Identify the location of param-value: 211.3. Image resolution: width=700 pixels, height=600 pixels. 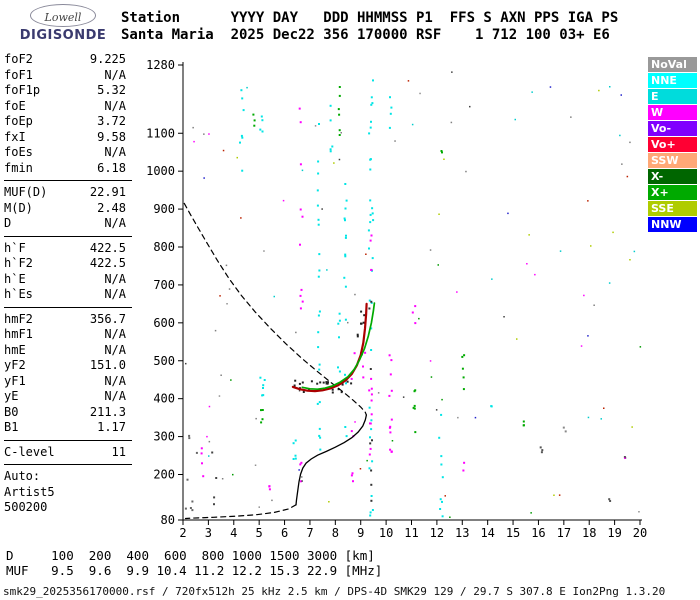
(107, 411).